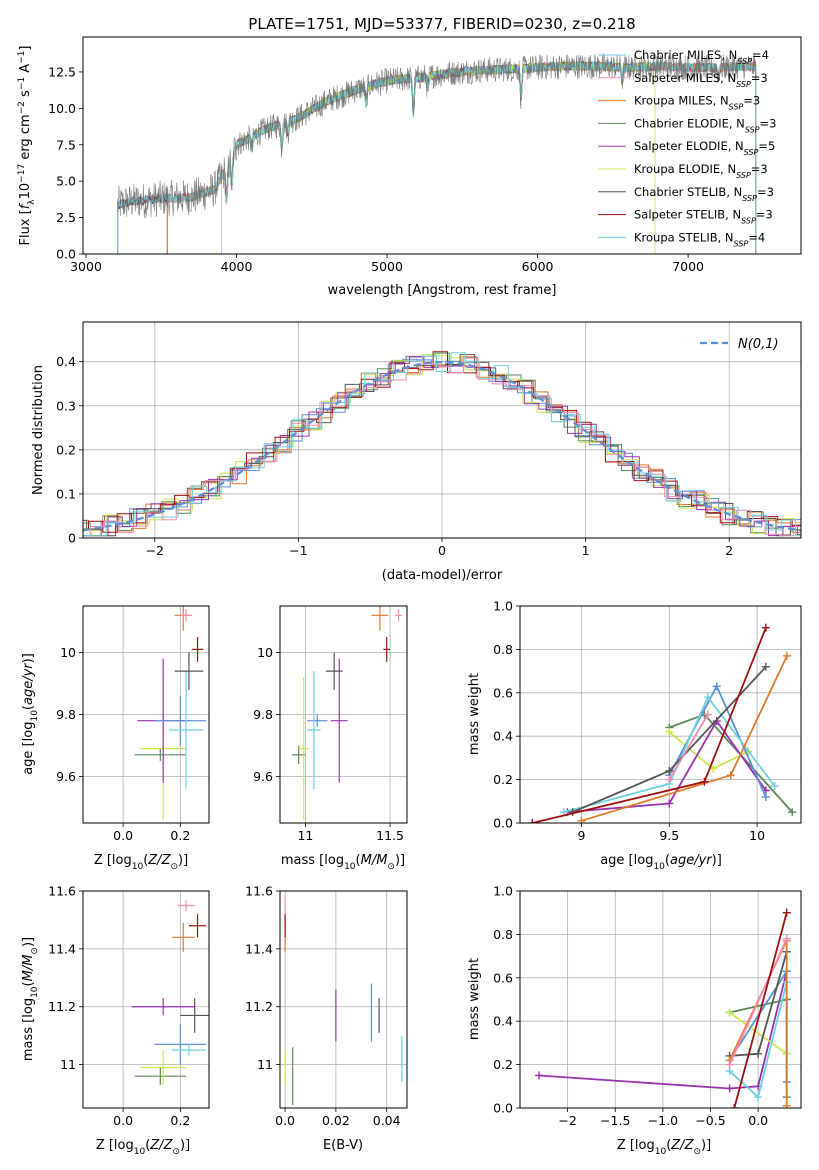 Image resolution: width=819 pixels, height=1170 pixels. What do you see at coordinates (27, 146) in the screenshot?
I see `spectrum-ylabel: Flux [fλ10−17 erg cm−2 s−1 A−1]` at bounding box center [27, 146].